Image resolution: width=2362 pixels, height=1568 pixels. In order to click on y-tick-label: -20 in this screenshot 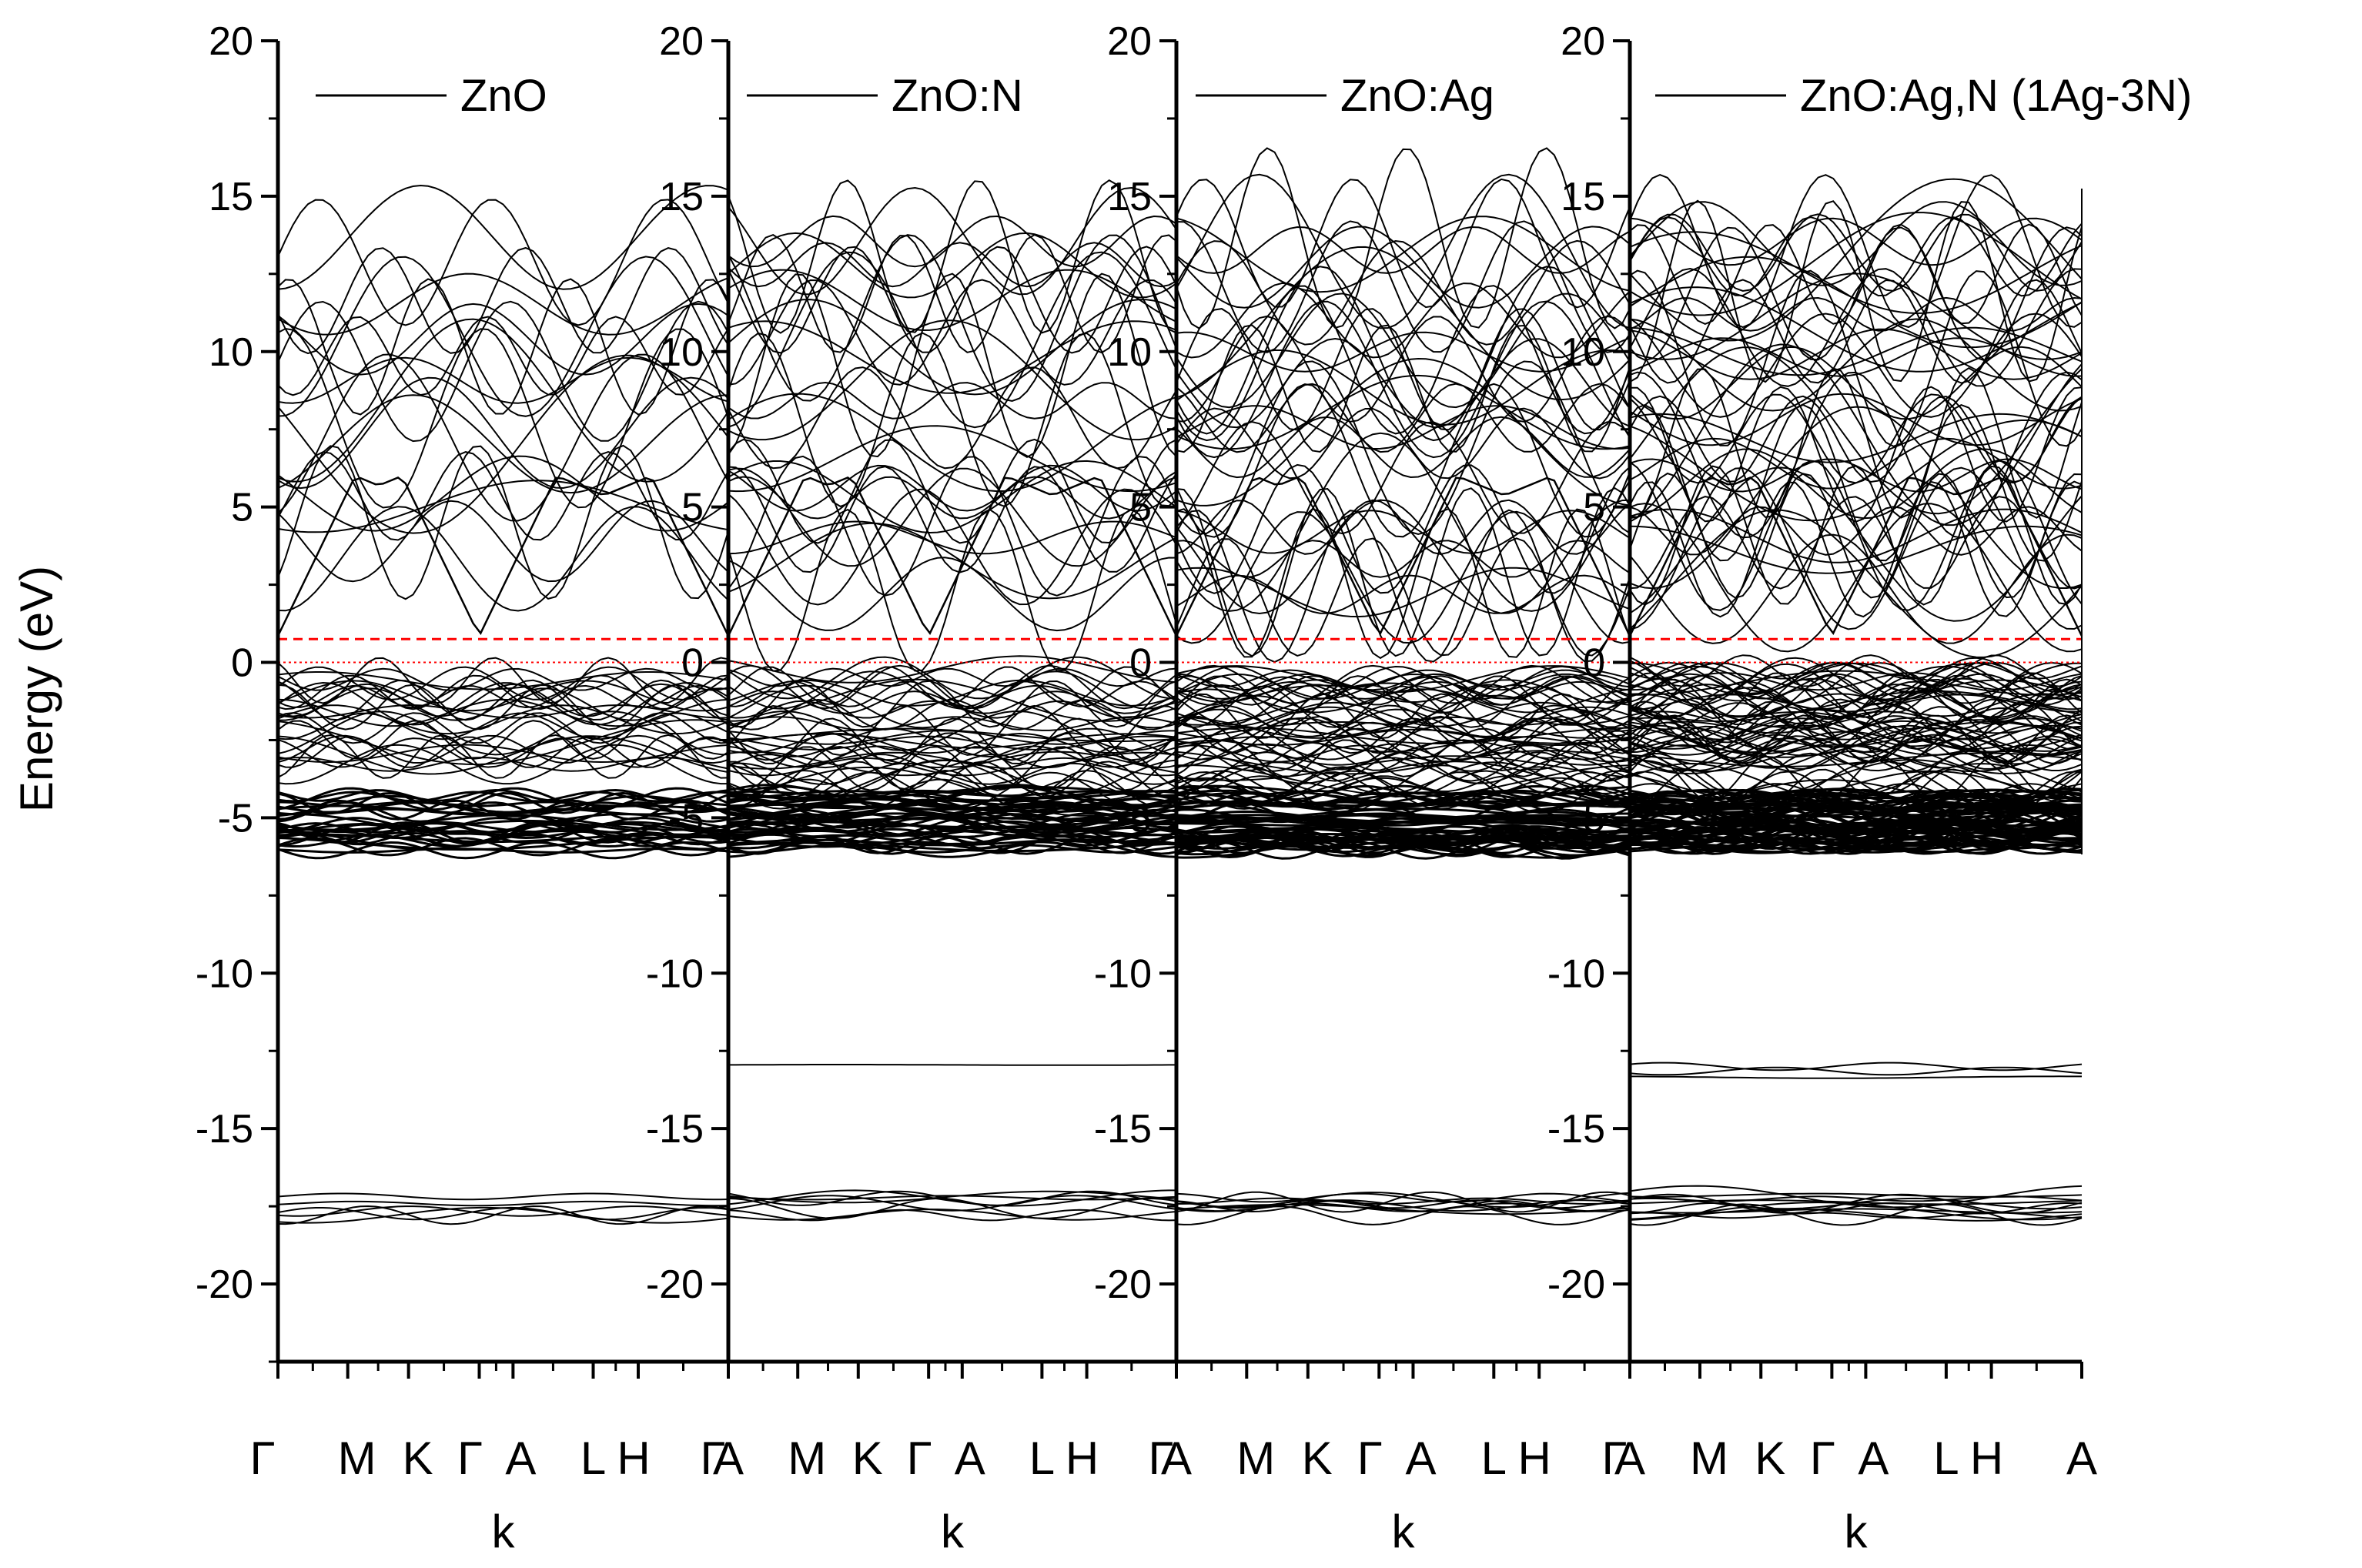, I will do `click(675, 1284)`.